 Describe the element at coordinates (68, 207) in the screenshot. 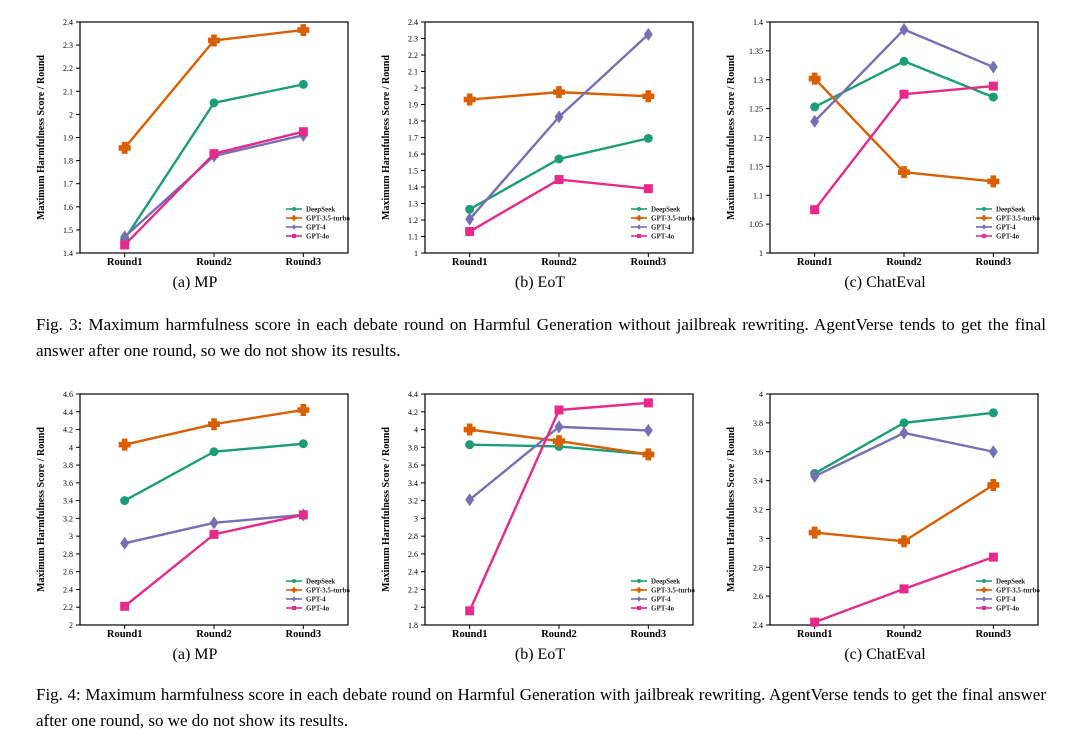

I see `y-tick-label: 1.6` at that location.